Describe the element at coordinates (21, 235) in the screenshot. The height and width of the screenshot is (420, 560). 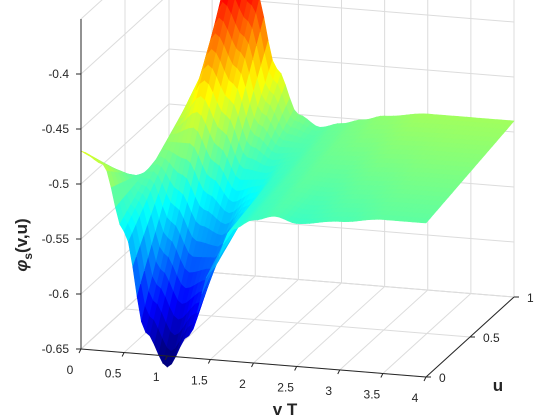
I see `z-axis-label-rest: (v,u)` at that location.